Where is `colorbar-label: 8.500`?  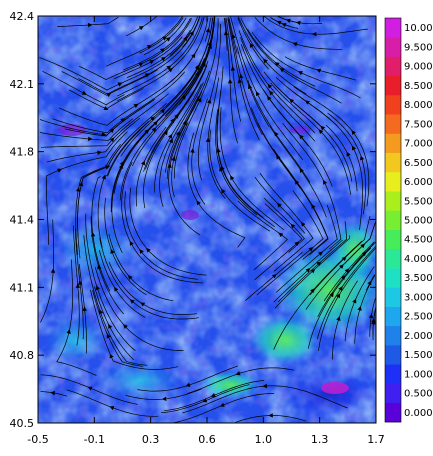
colorbar-label: 8.500 is located at coordinates (418, 86).